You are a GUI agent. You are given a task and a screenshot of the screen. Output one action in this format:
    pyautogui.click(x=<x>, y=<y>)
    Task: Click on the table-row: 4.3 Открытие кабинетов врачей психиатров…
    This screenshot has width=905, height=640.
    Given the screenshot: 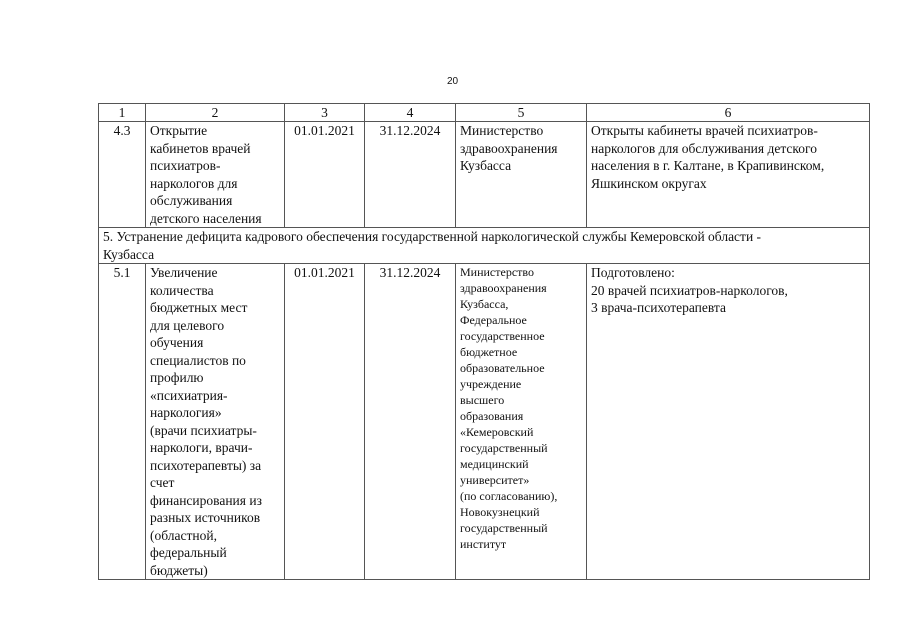 What is the action you would take?
    pyautogui.click(x=484, y=174)
    